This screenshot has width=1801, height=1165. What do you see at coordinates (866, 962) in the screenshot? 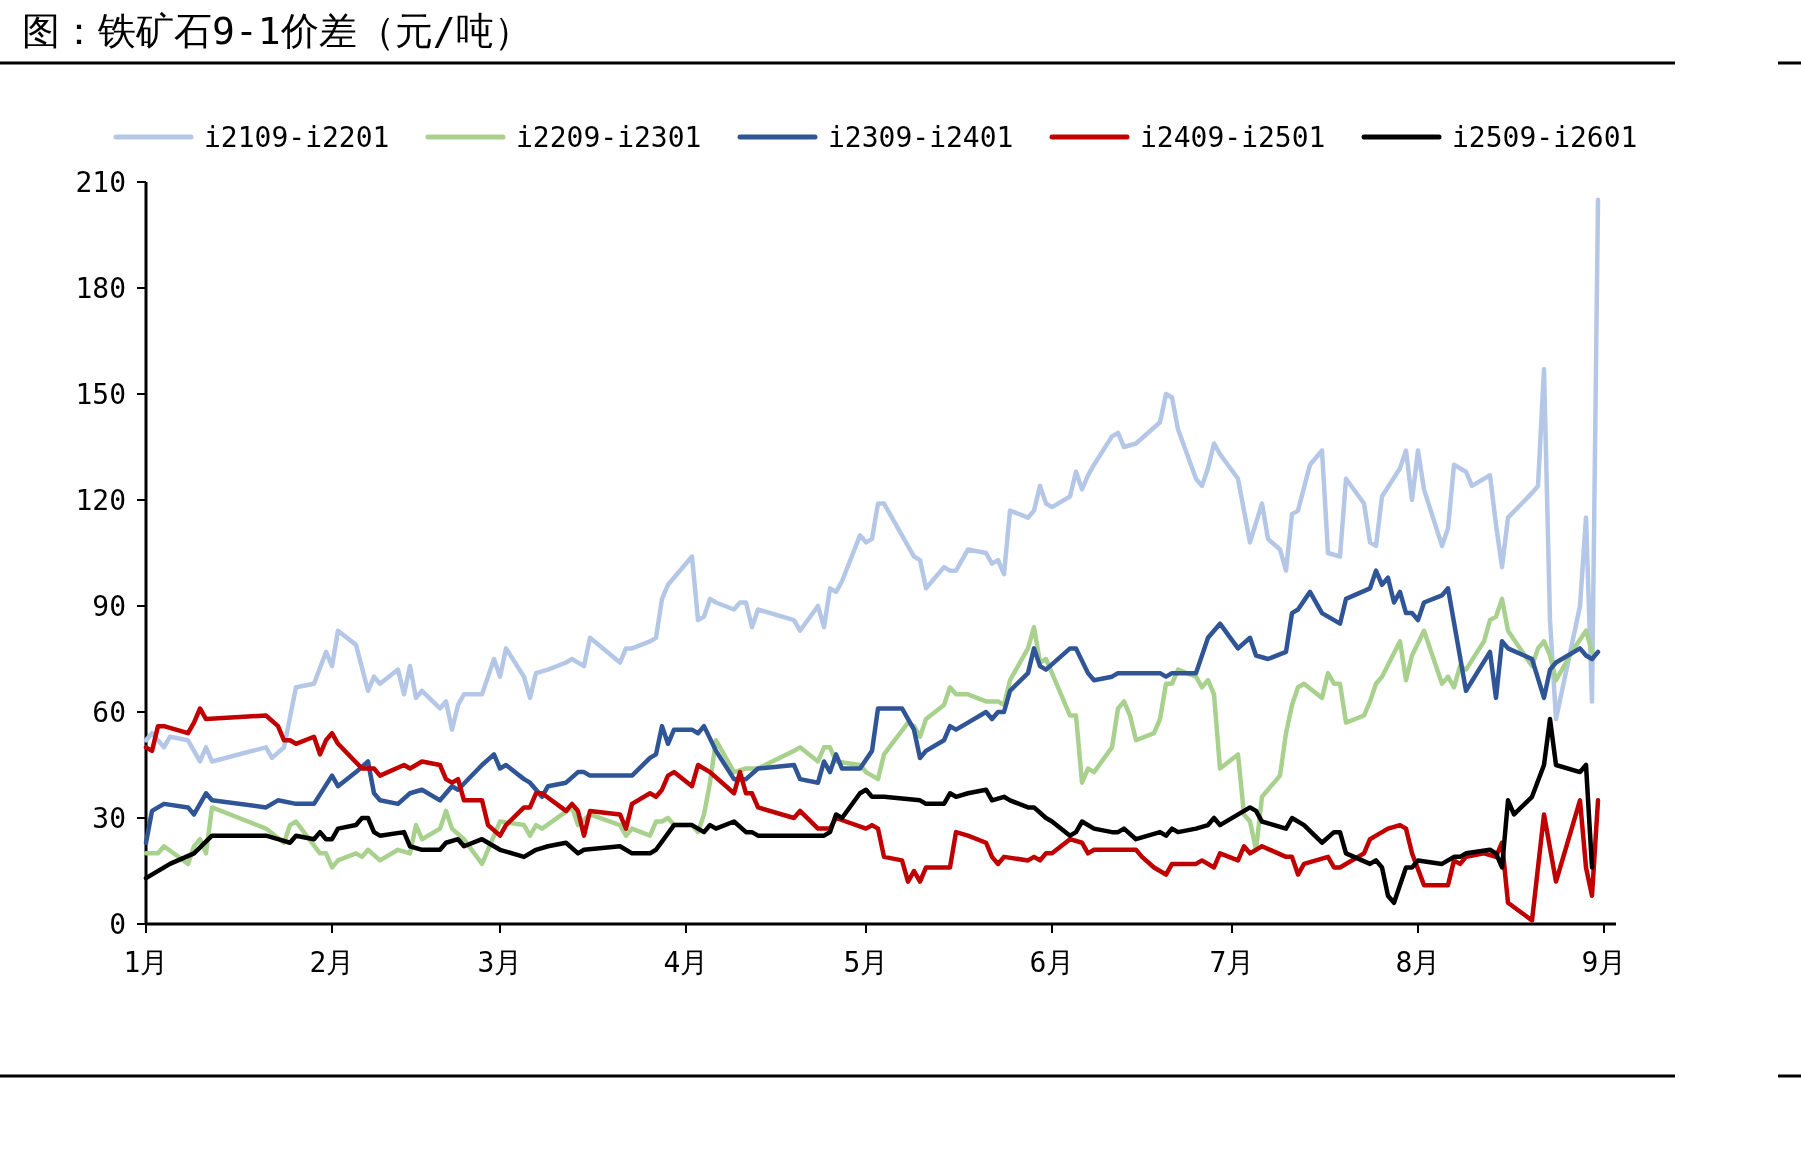
I see `x-tick-label: 5月` at bounding box center [866, 962].